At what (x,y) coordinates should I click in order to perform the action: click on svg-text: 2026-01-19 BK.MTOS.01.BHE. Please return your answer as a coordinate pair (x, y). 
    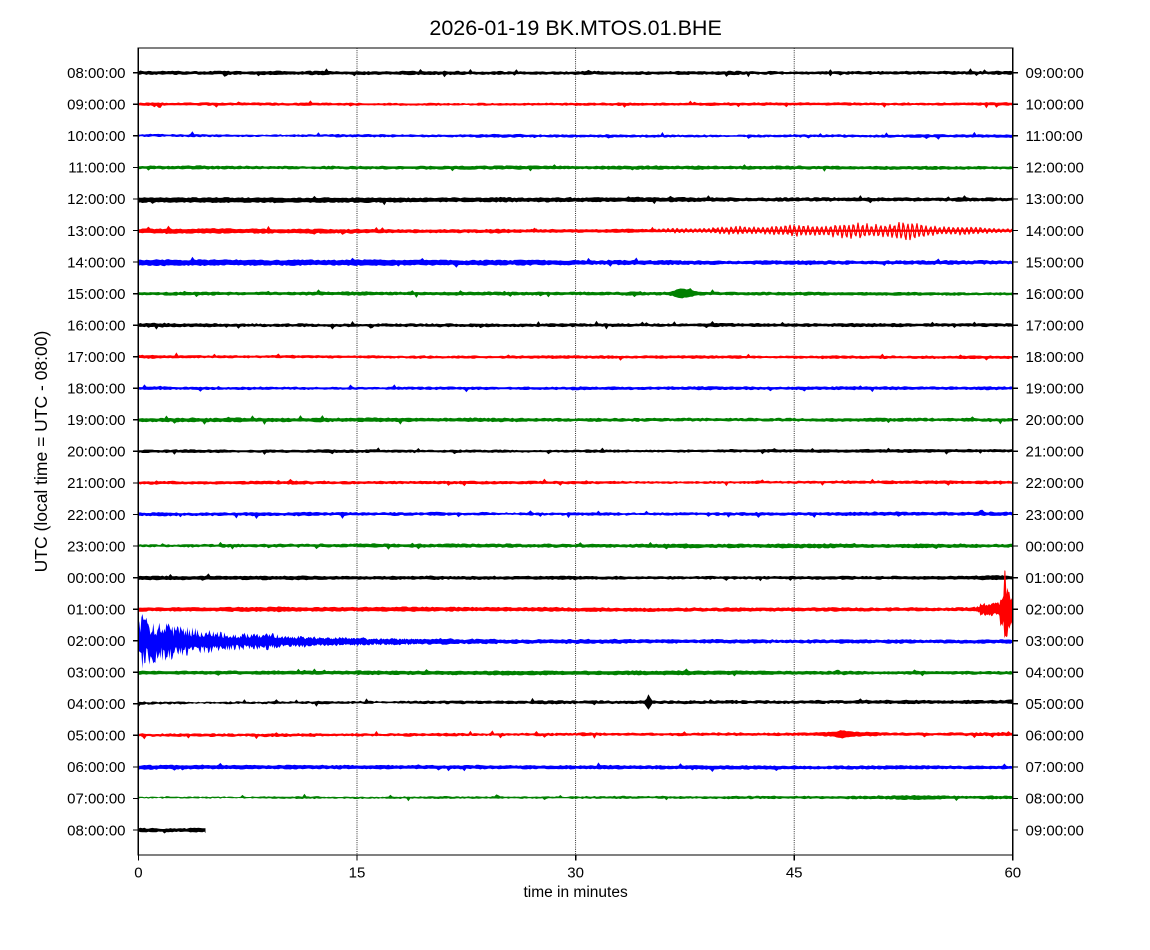
    Looking at the image, I should click on (575, 28).